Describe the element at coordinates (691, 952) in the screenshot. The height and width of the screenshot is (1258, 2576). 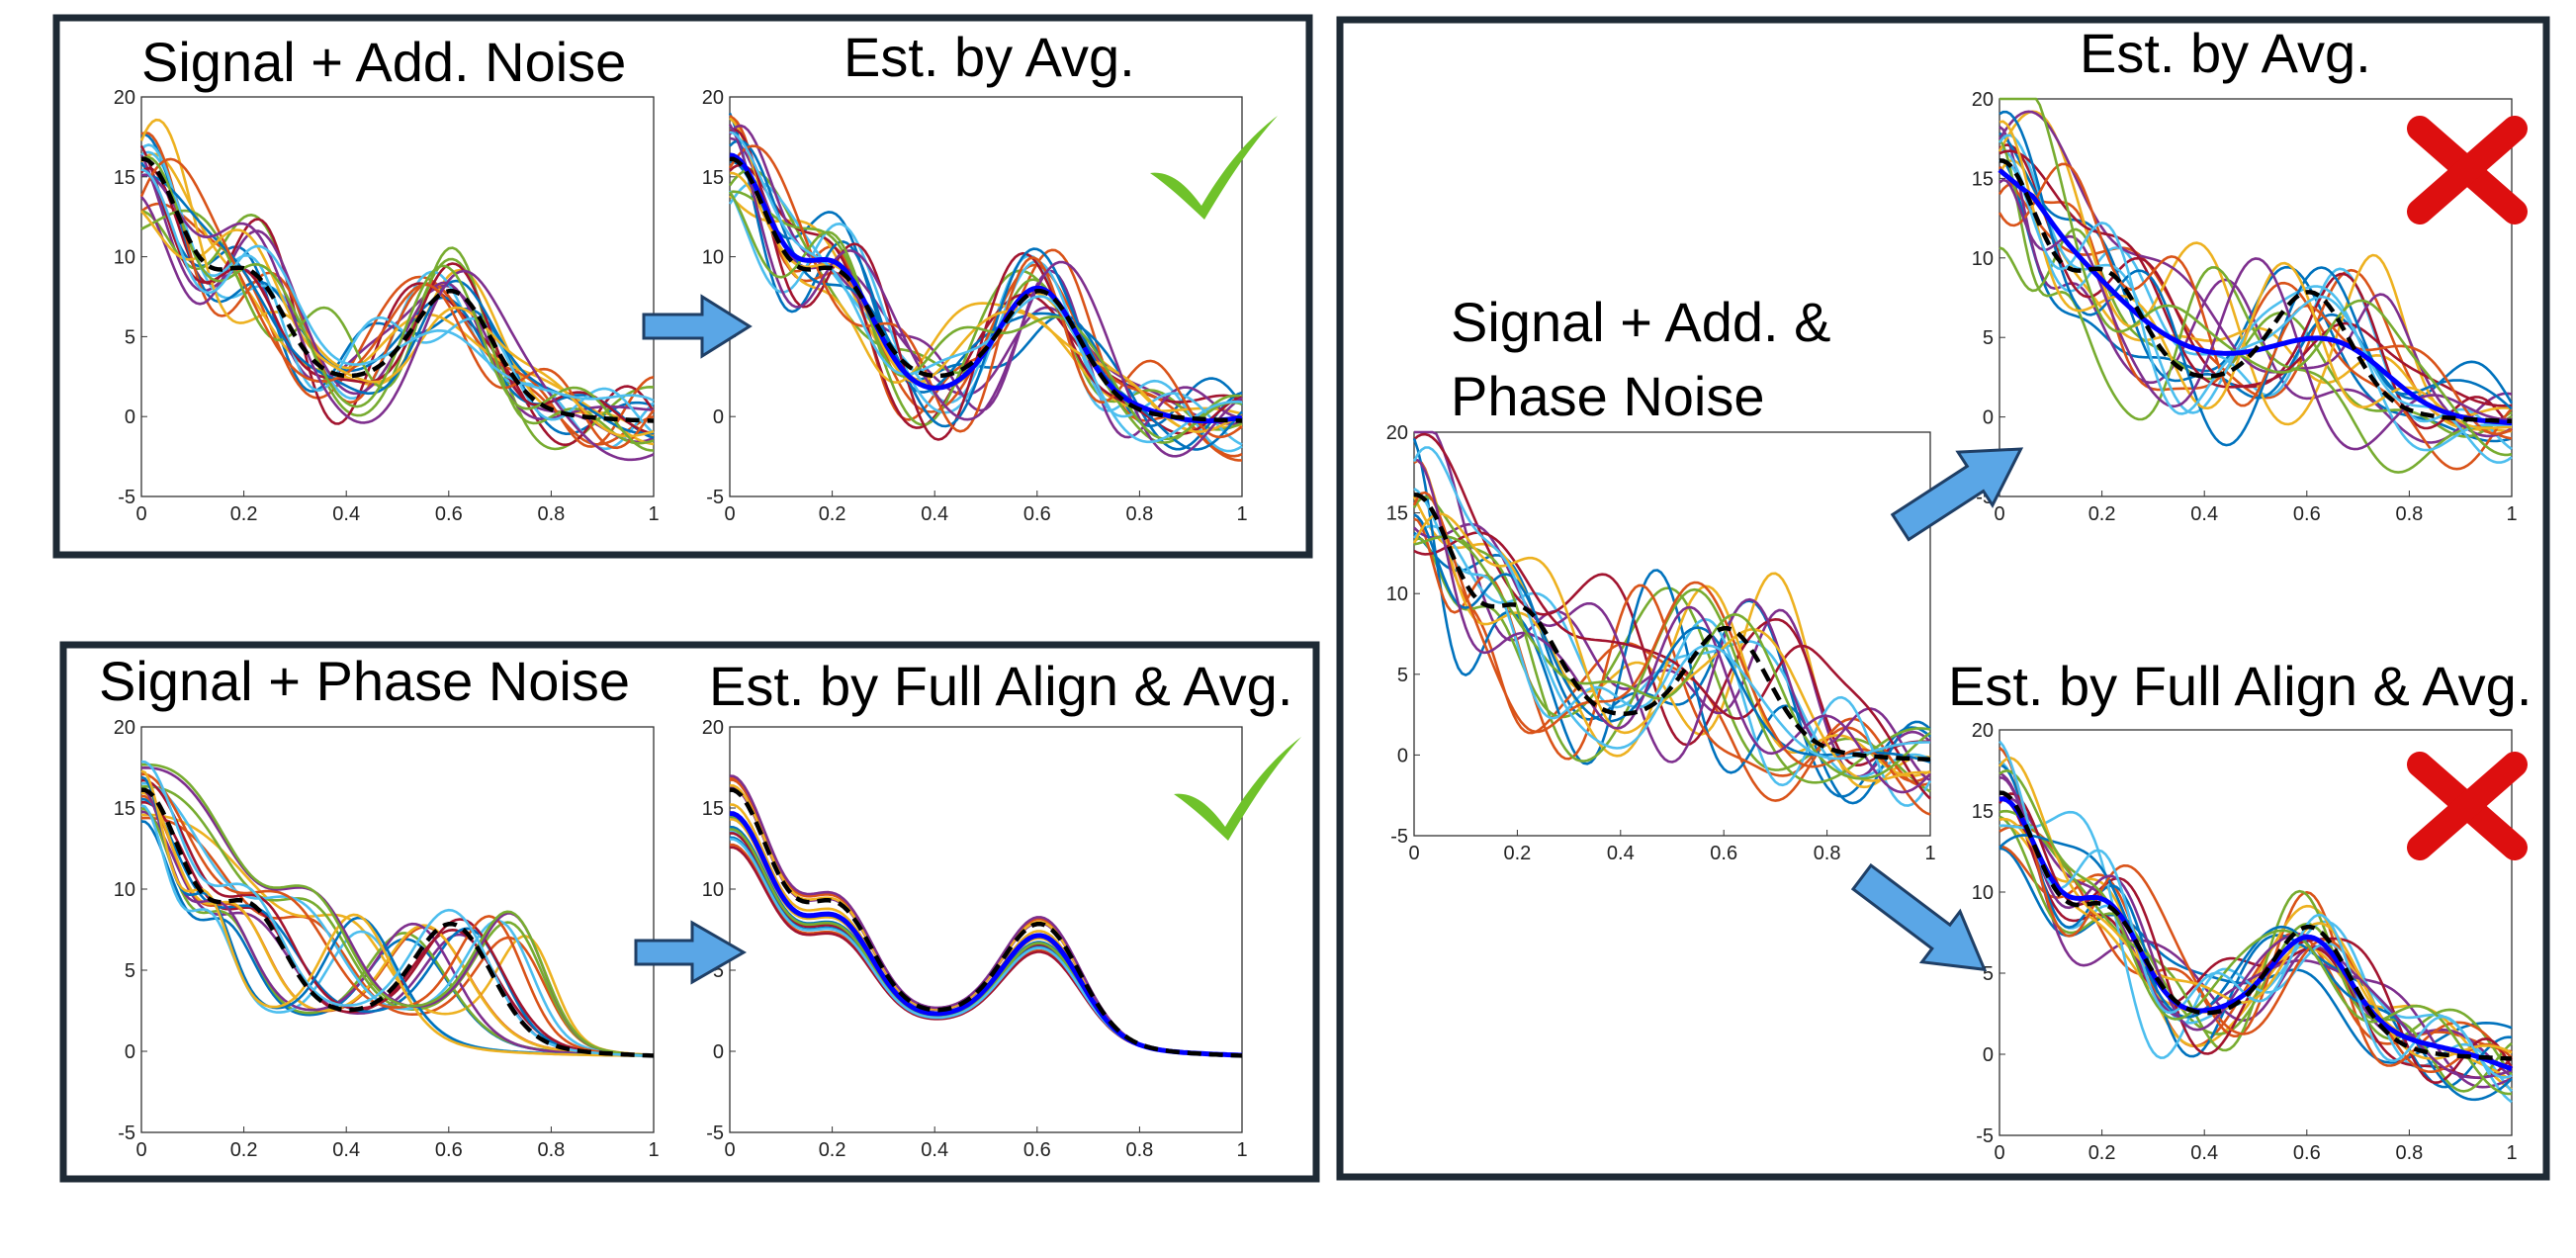
I see `arrow-right-icon` at that location.